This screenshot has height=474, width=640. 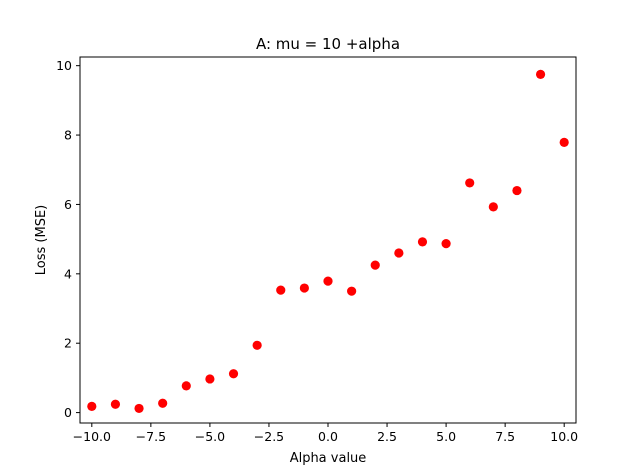 I want to click on x-tick-label: 10.0, so click(x=564, y=436).